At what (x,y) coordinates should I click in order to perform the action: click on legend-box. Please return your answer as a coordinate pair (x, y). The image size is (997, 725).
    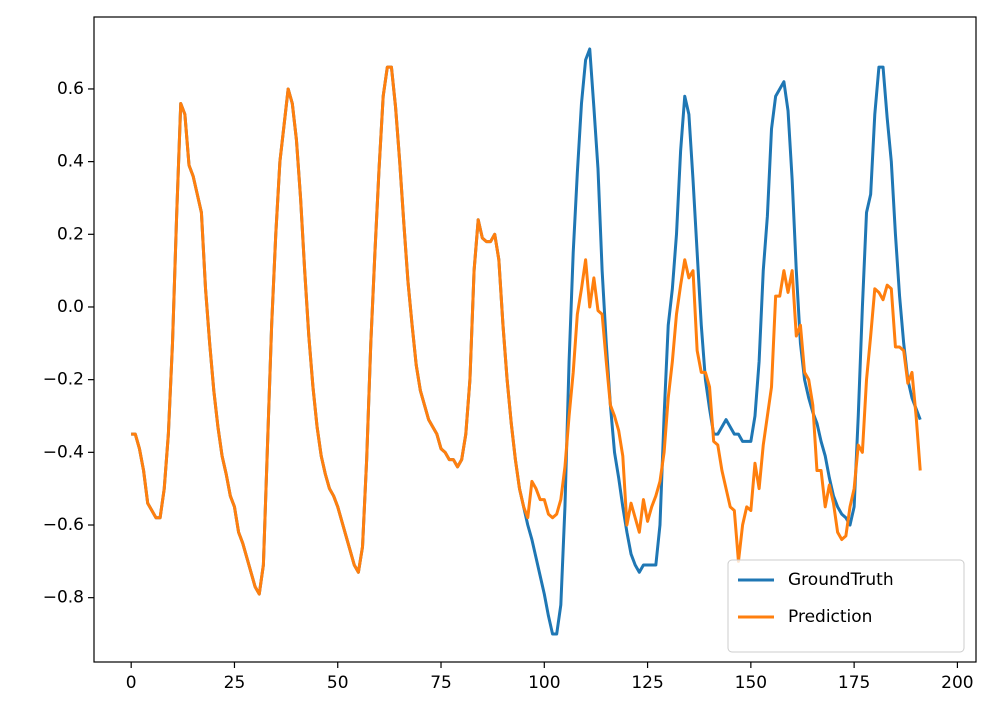
    Looking at the image, I should click on (846, 606).